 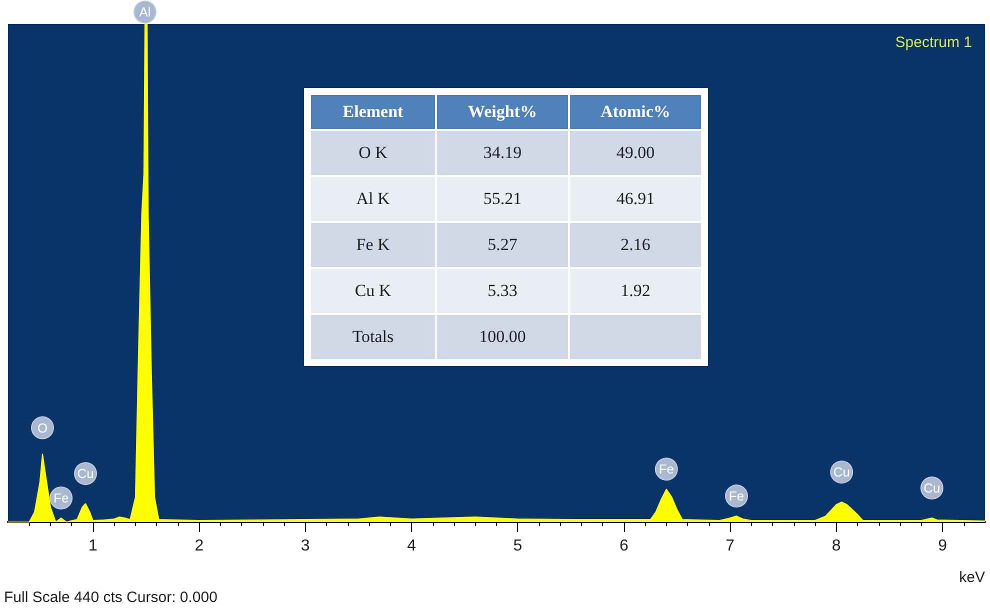 What do you see at coordinates (111, 597) in the screenshot?
I see `text: Full Scale 440 cts Cursor: 0.000` at bounding box center [111, 597].